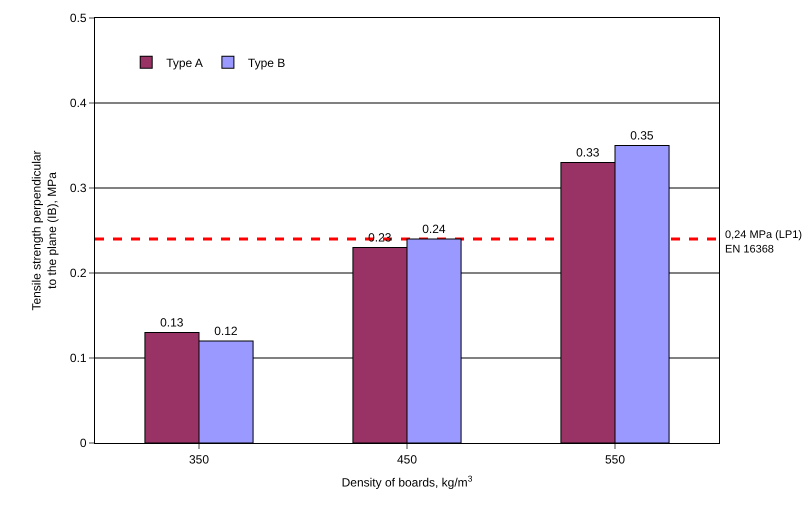  What do you see at coordinates (83, 443) in the screenshot?
I see `y-tick-label: 0` at bounding box center [83, 443].